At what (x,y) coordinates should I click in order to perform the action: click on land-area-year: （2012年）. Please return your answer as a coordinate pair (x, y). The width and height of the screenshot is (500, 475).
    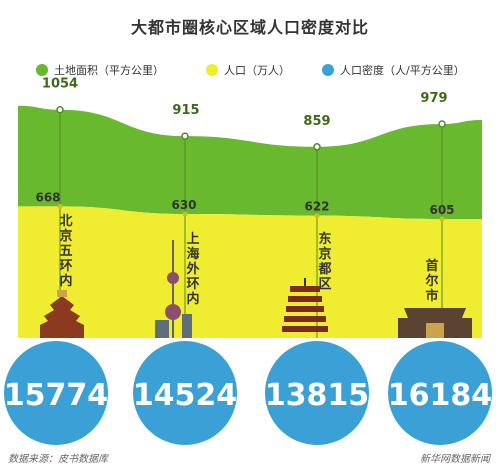
    Looking at the image, I should click on (316, 135).